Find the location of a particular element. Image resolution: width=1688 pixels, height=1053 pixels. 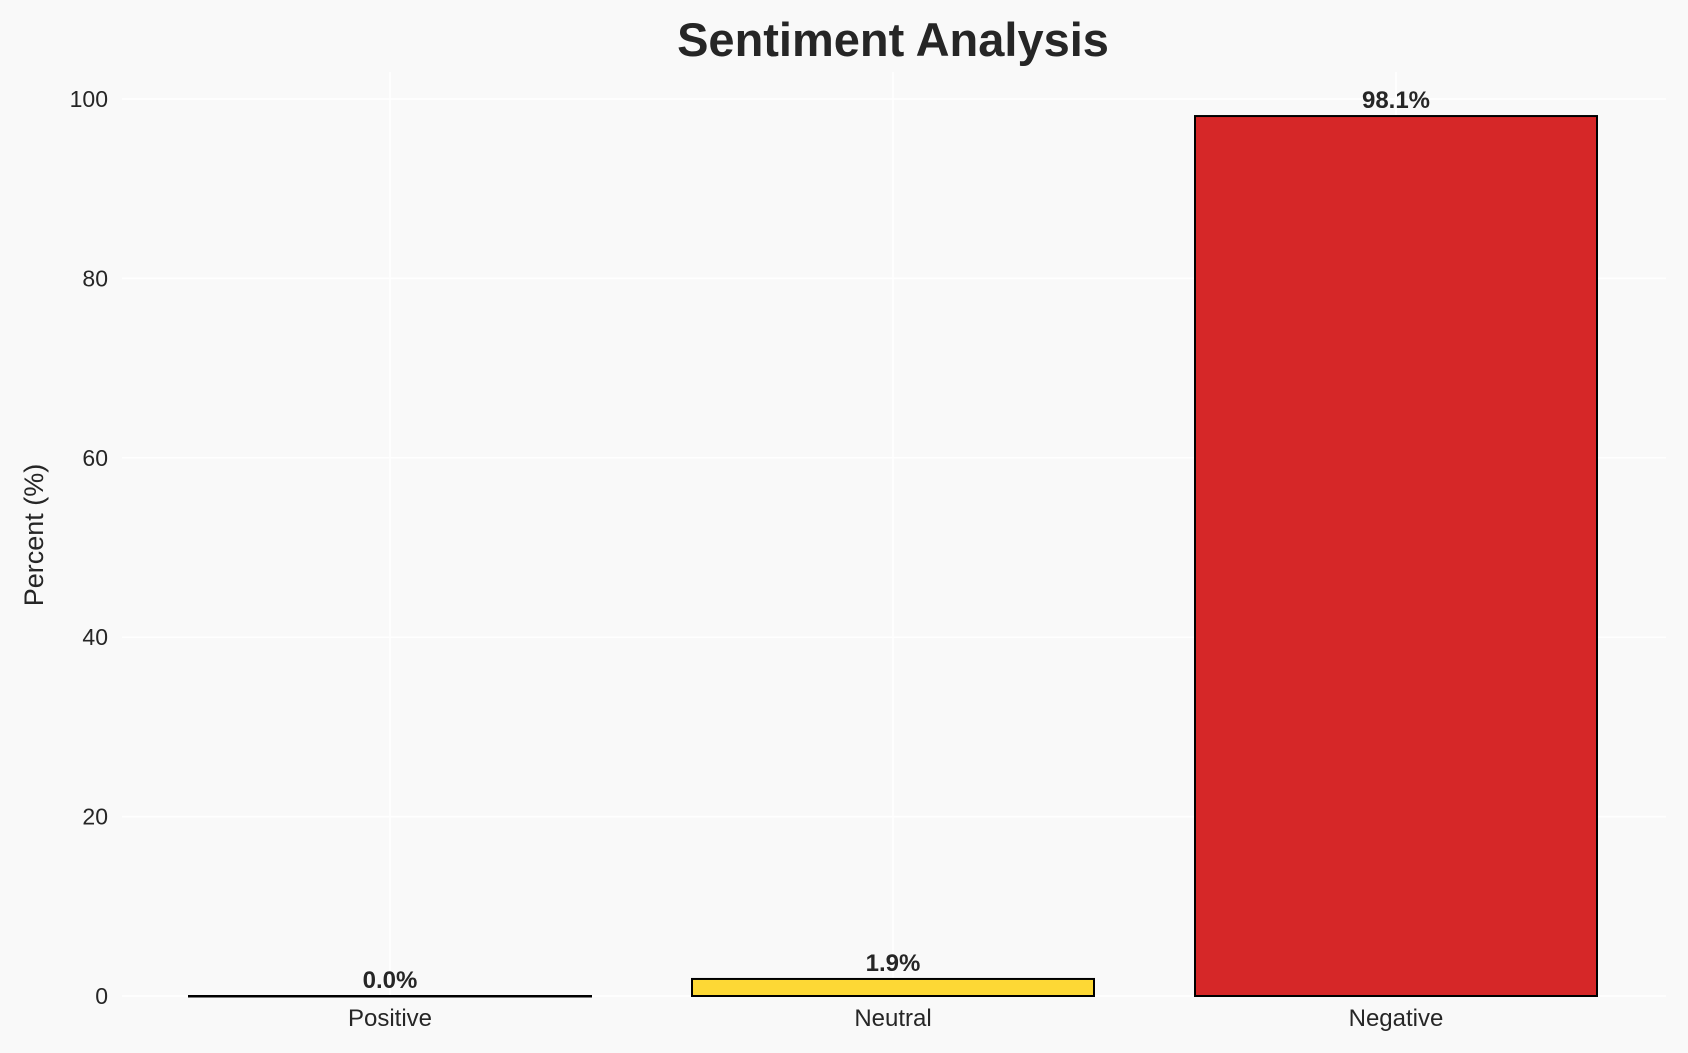

data-label: 1.9% is located at coordinates (893, 963).